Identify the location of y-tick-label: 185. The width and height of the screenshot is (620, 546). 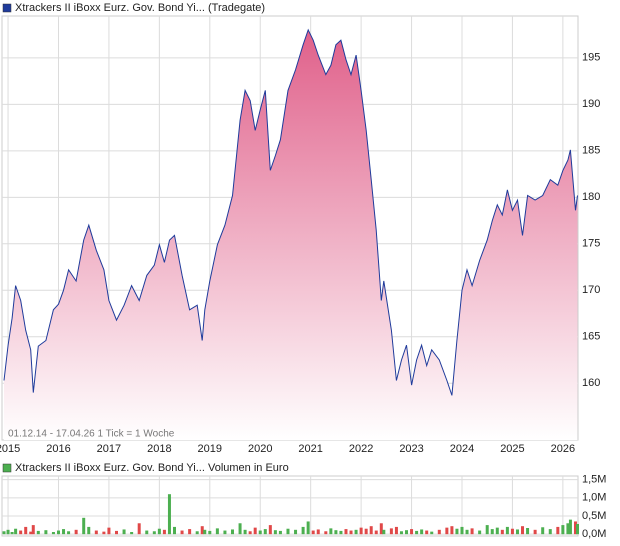
(591, 151).